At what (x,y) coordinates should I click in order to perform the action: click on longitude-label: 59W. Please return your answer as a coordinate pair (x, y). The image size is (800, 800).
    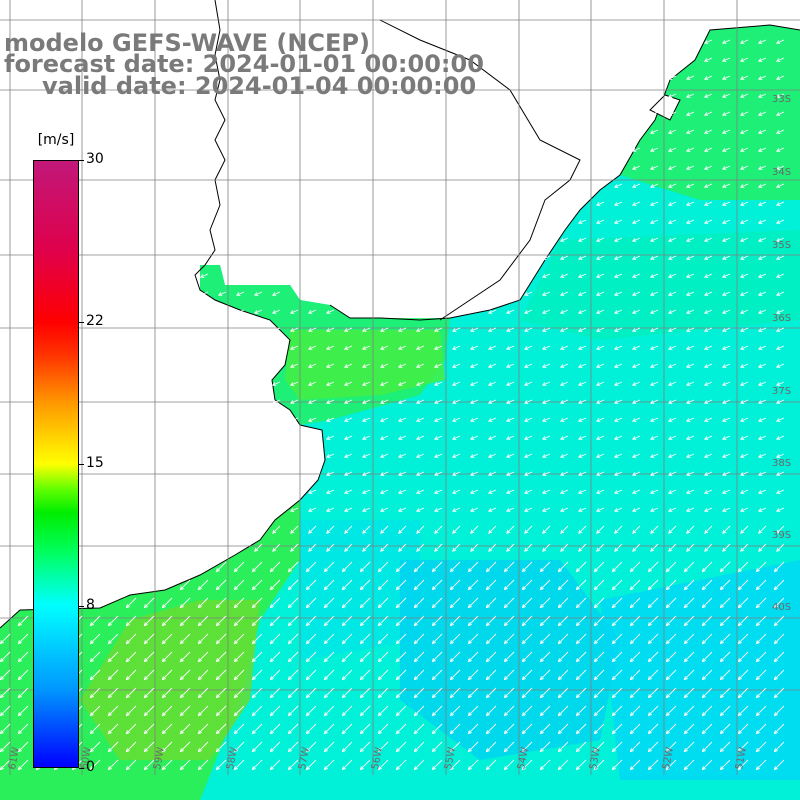
    Looking at the image, I should click on (159, 758).